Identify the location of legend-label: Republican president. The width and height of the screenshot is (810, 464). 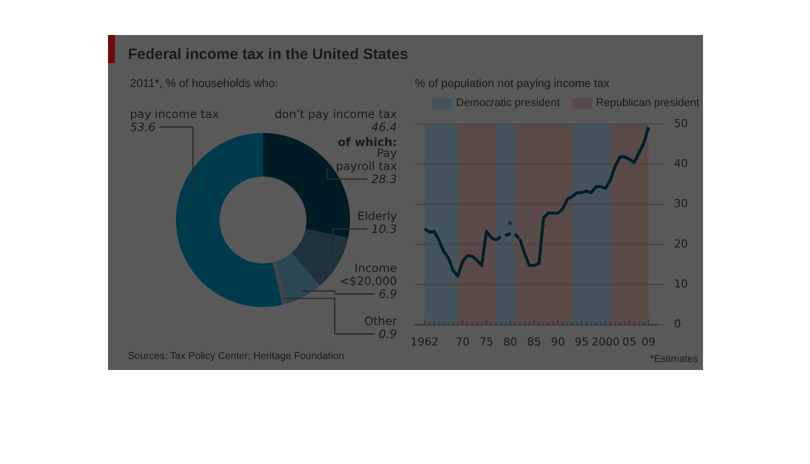
(647, 103).